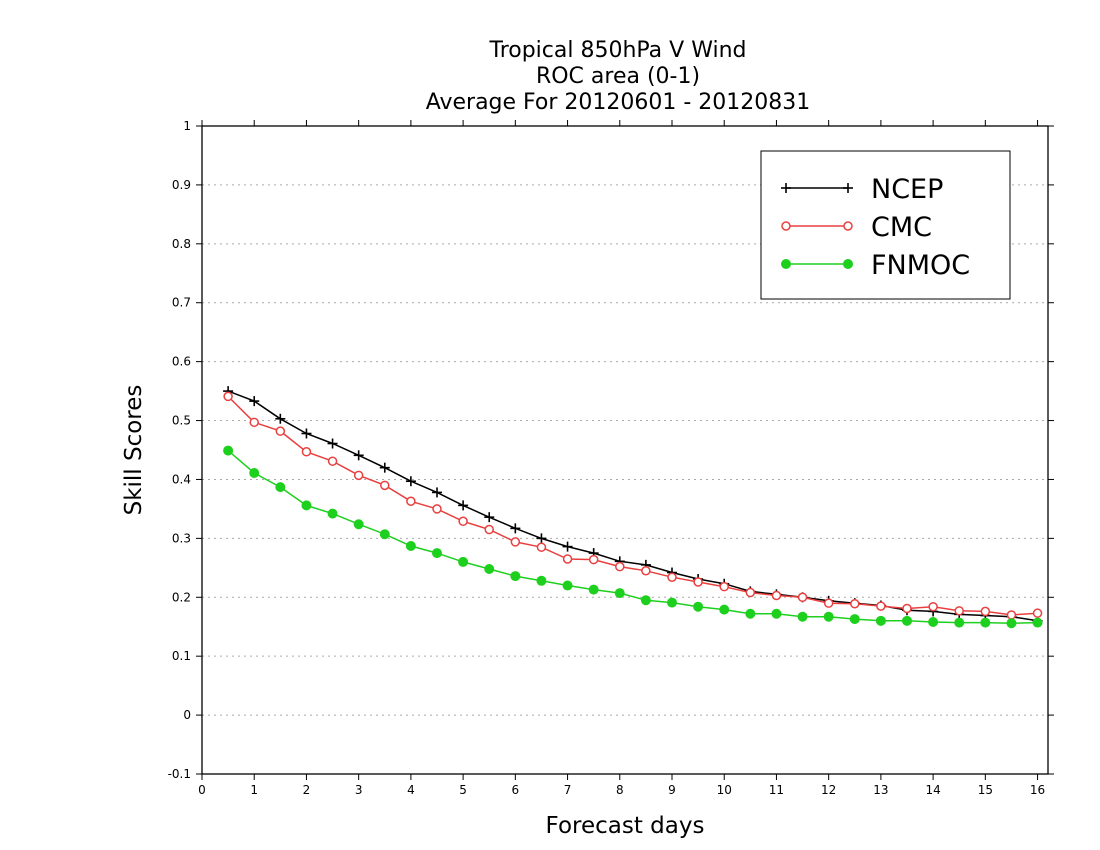  I want to click on x-tick-label: 11, so click(776, 790).